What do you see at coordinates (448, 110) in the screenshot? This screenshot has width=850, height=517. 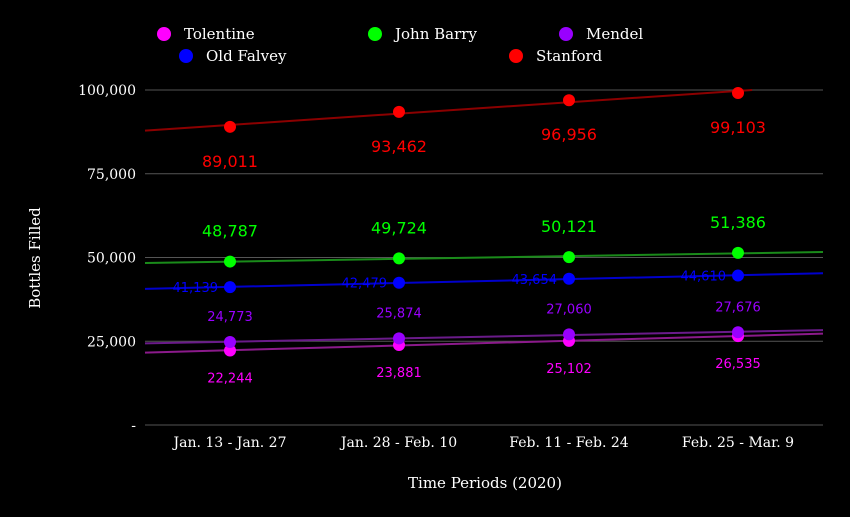 I see `trendline-stanford` at bounding box center [448, 110].